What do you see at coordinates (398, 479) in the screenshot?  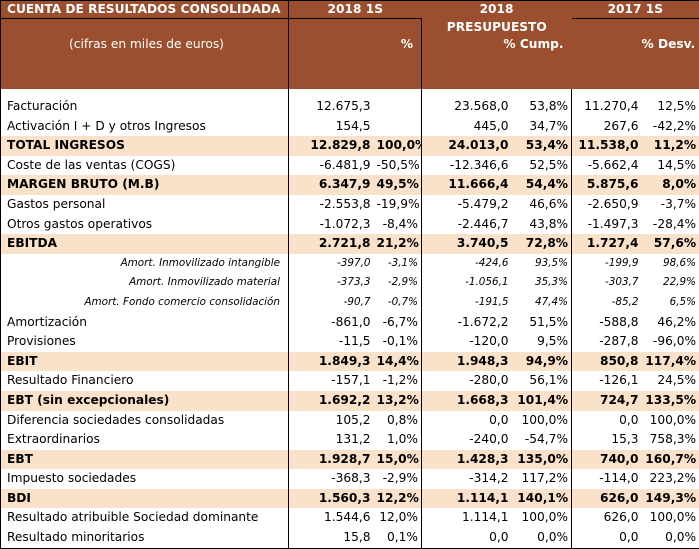 I see `row-value-b: -2,9%` at bounding box center [398, 479].